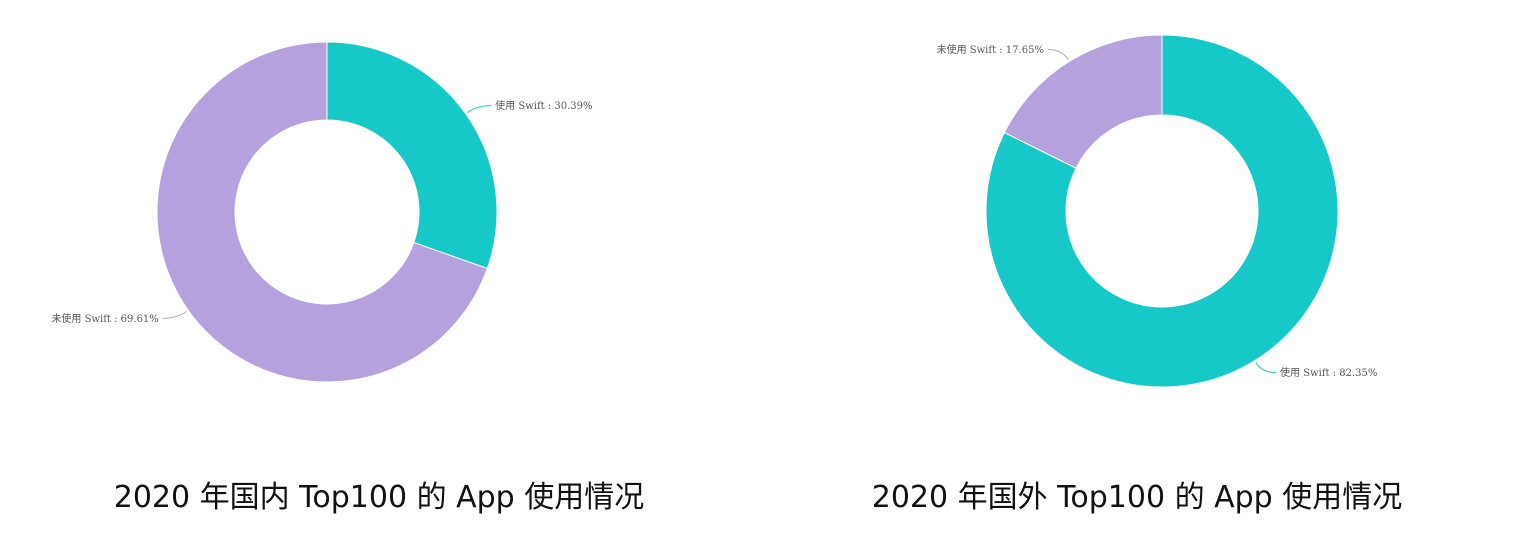 Image resolution: width=1516 pixels, height=556 pixels. Describe the element at coordinates (379, 497) in the screenshot. I see `chart-title-domestic: 2020 年国内 Top100 的 App 使用情况` at that location.